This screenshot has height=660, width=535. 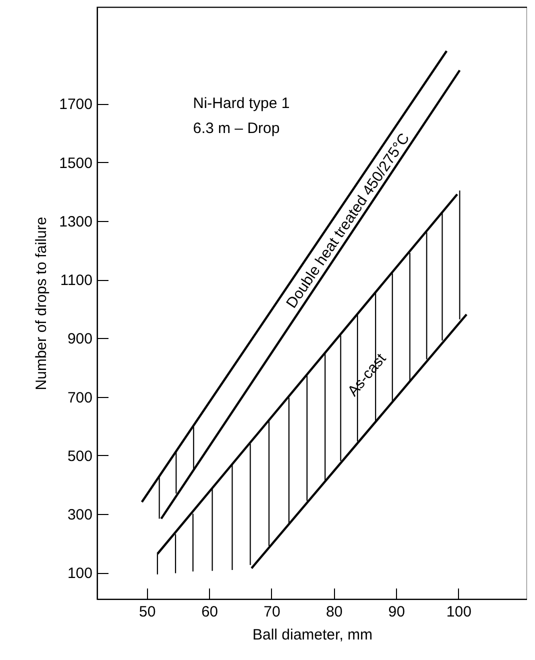 I want to click on x-tick-label: 70, so click(x=272, y=612).